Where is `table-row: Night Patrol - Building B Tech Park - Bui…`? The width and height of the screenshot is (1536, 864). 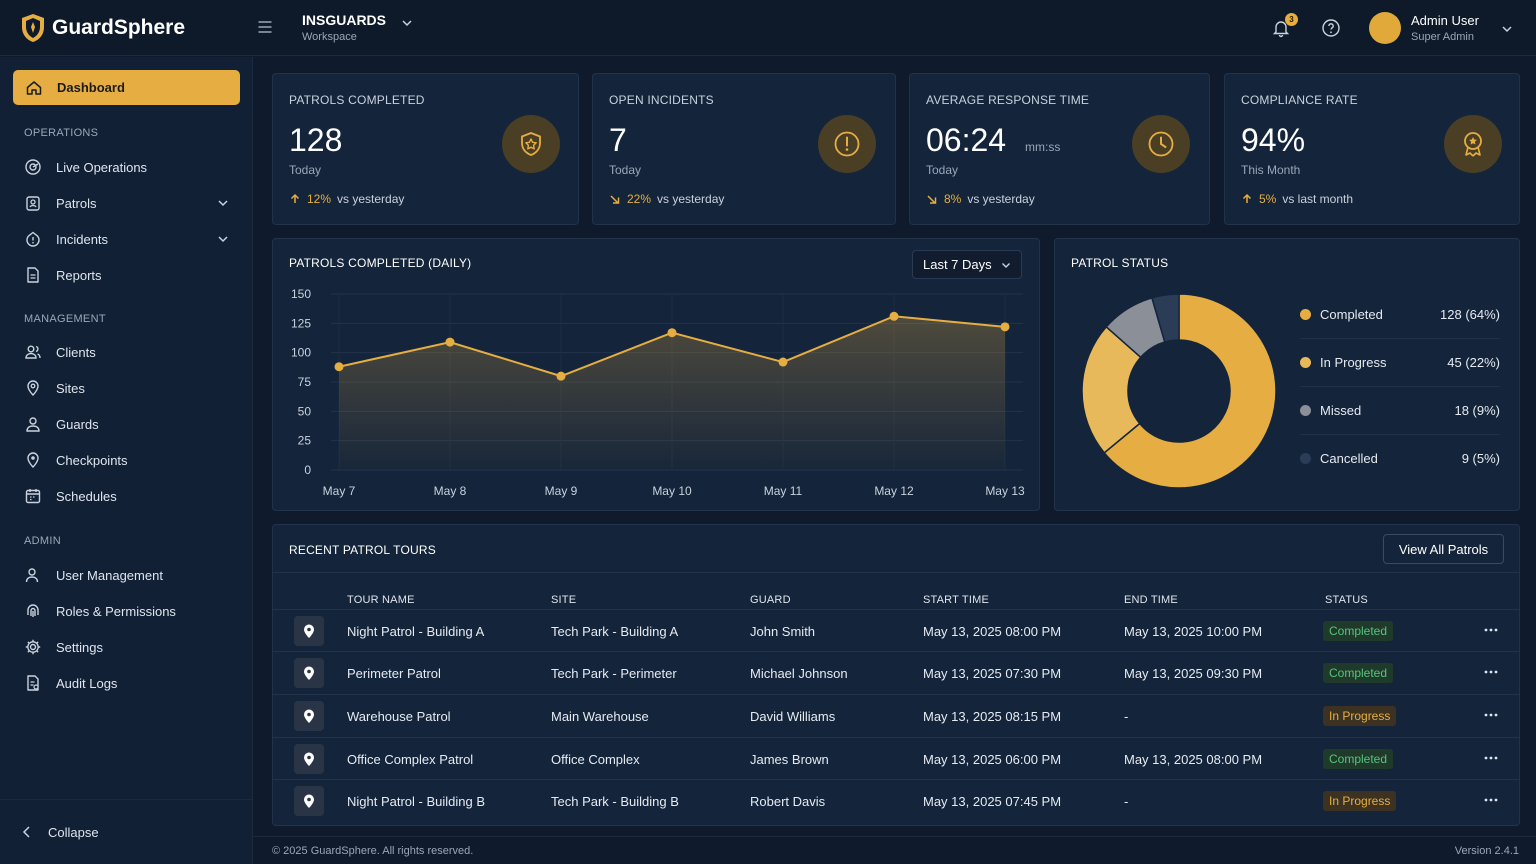
table-row: Night Patrol - Building B Tech Park - Bui… is located at coordinates (896, 800).